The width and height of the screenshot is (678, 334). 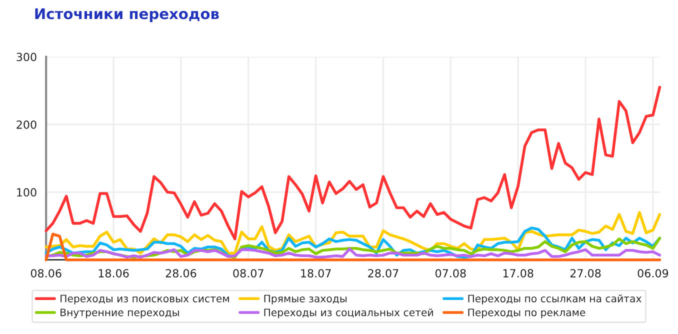 I want to click on line-series, so click(x=353, y=253).